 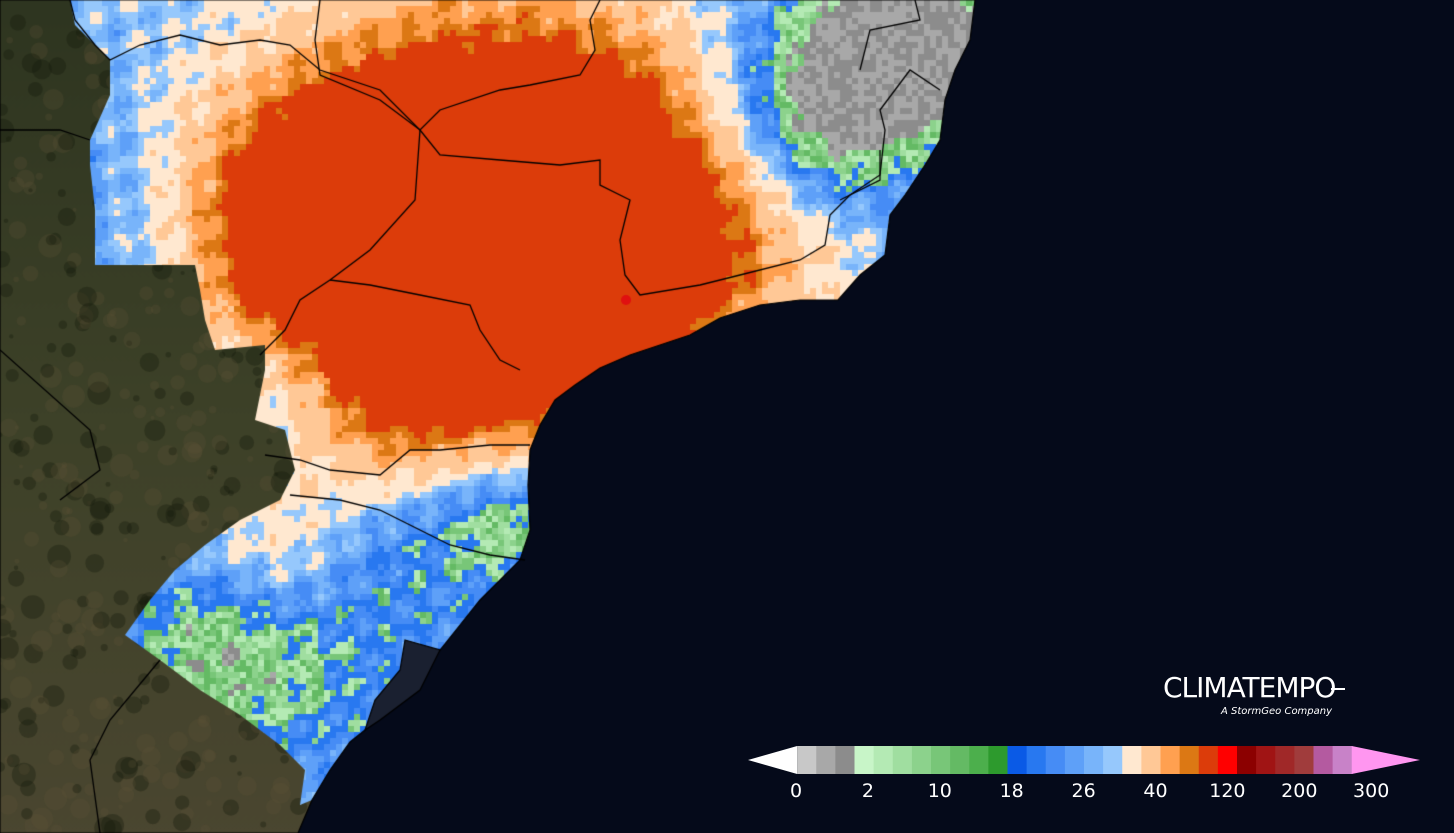 I want to click on climatempo-logo: CLIMATEMPO A StormGeo Company, so click(x=1263, y=694).